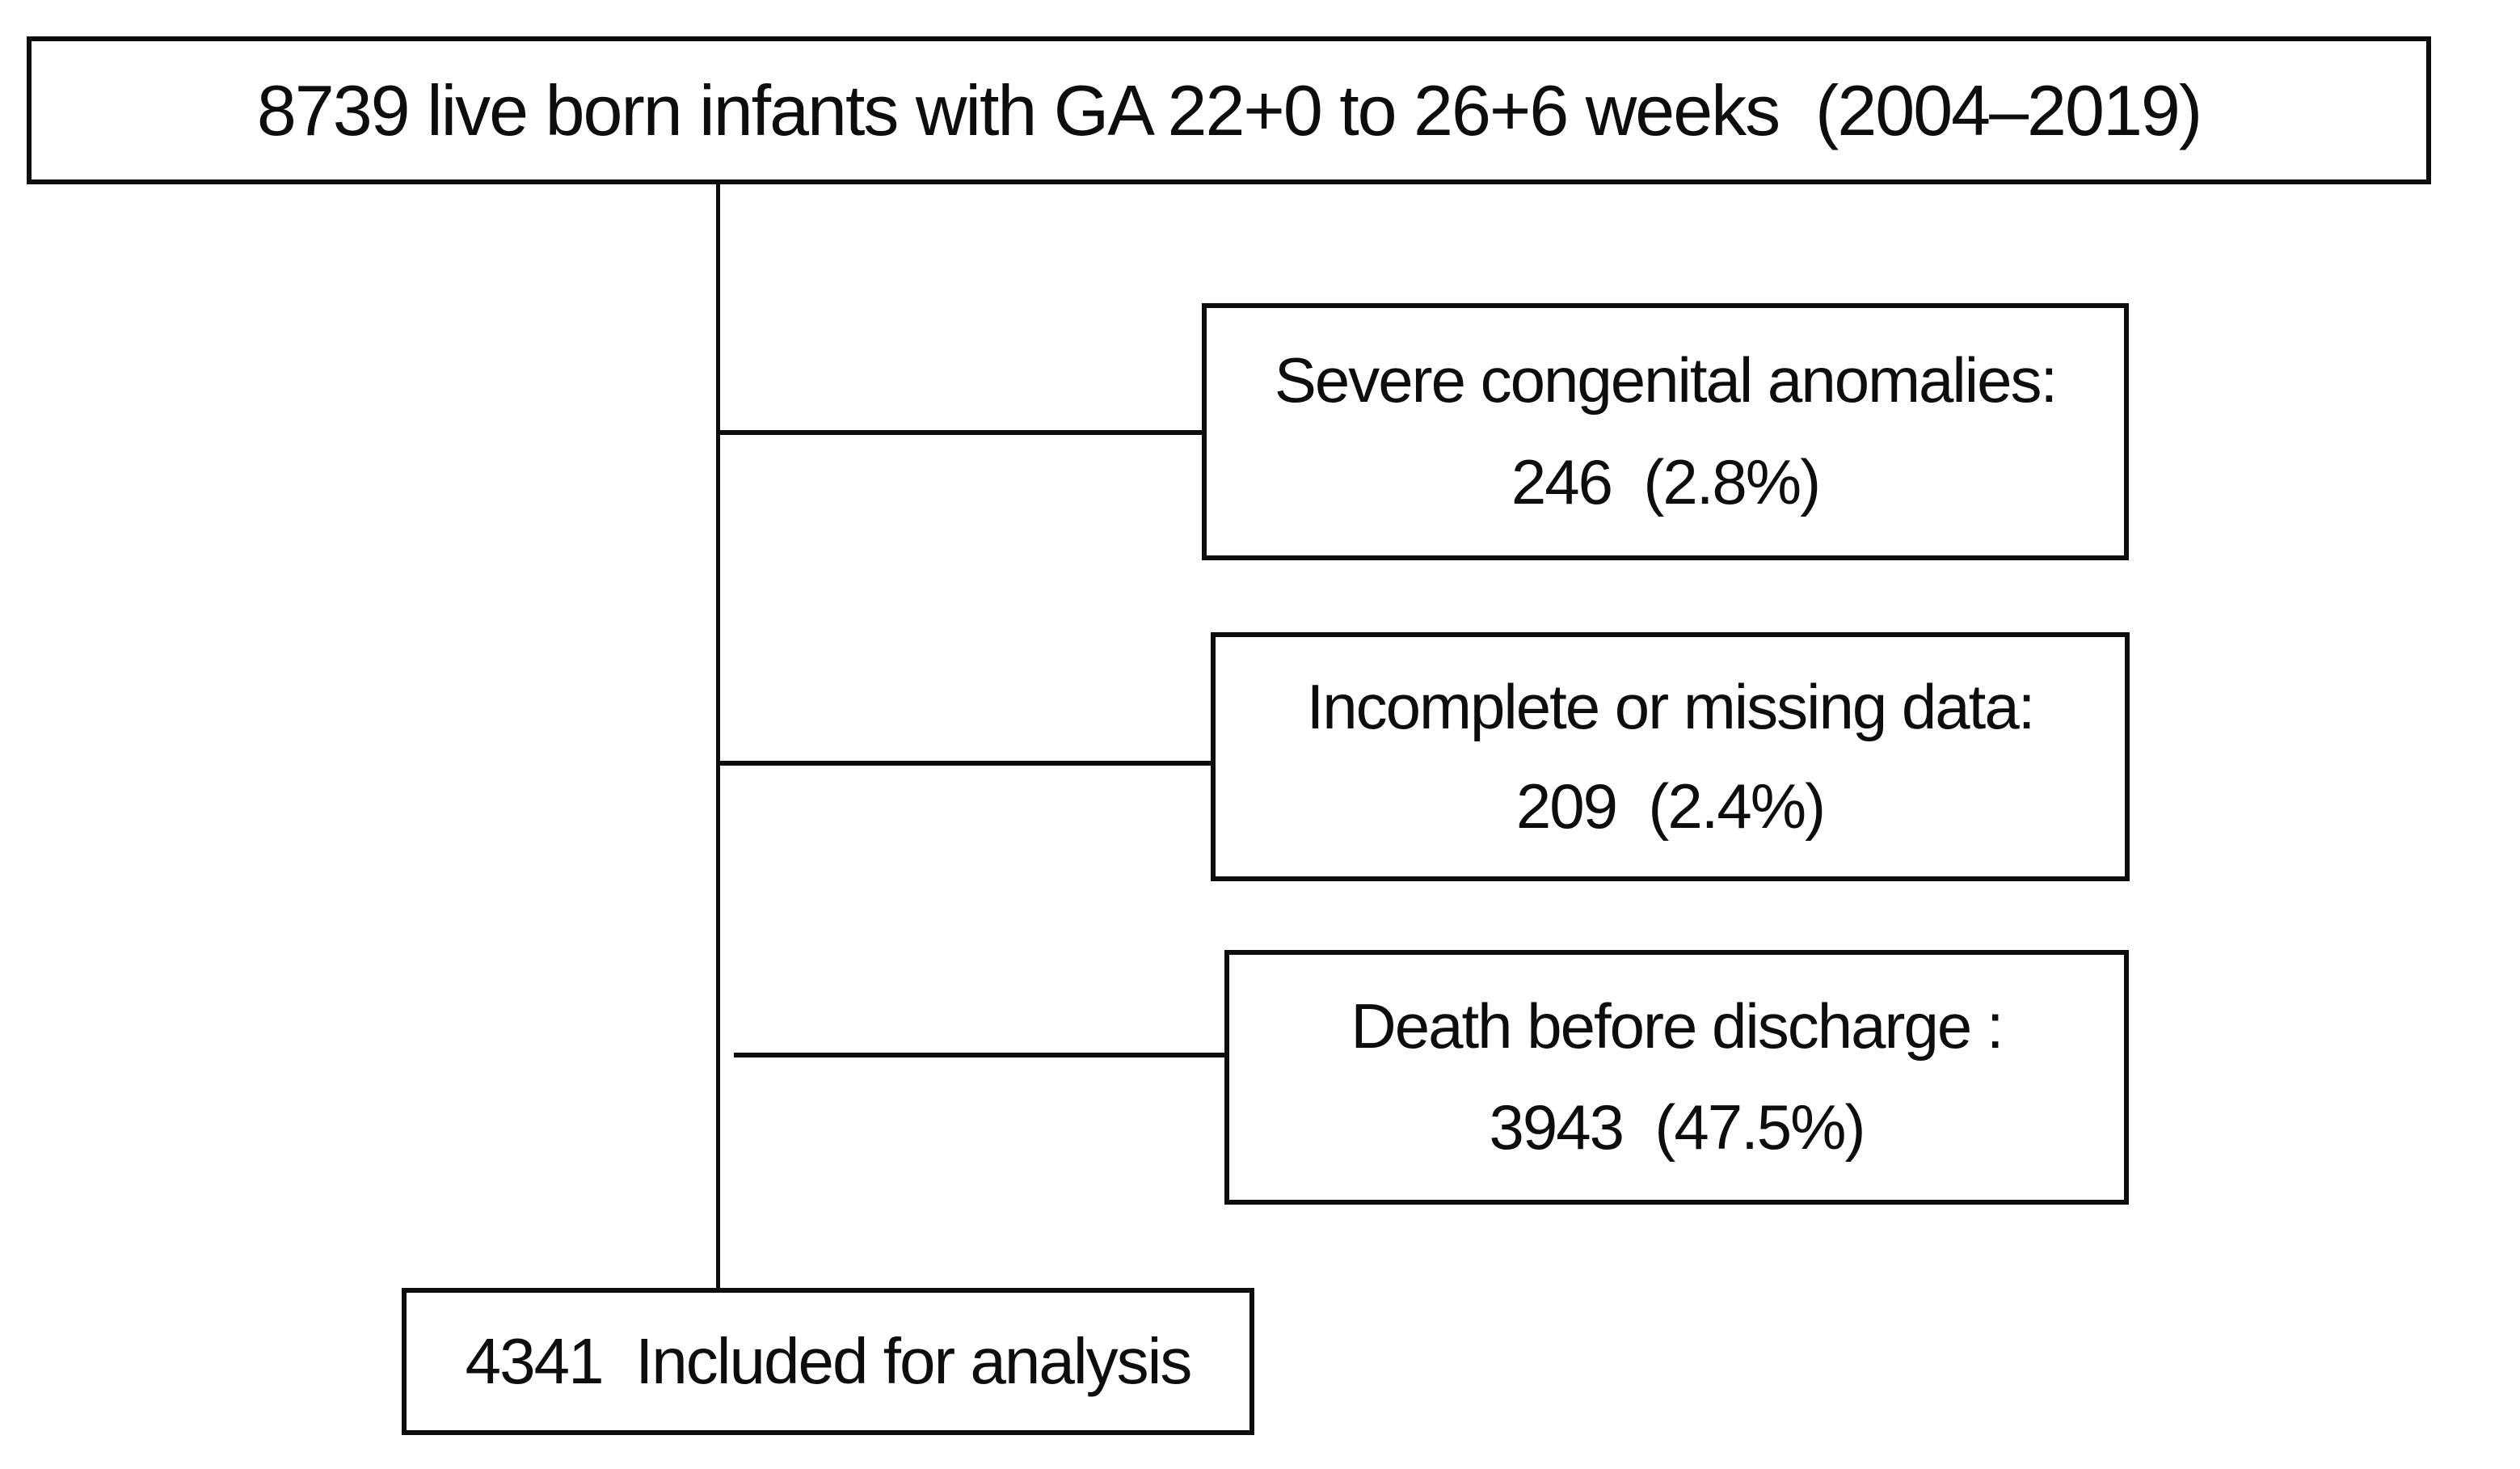 The height and width of the screenshot is (1469, 2520). What do you see at coordinates (1671, 706) in the screenshot?
I see `exclusion-label: Incomplete or missing data:` at bounding box center [1671, 706].